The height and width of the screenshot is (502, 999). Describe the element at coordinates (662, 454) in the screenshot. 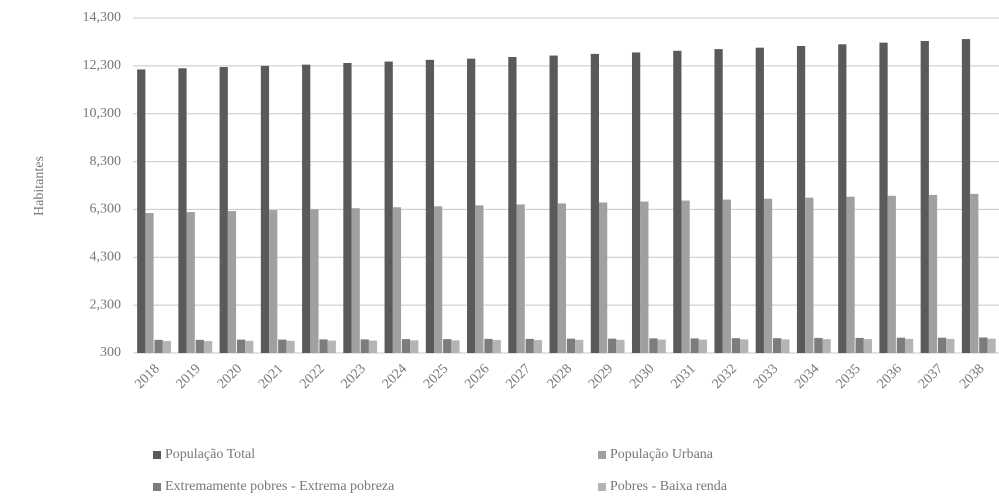

I see `legend-label: População Urbana` at that location.